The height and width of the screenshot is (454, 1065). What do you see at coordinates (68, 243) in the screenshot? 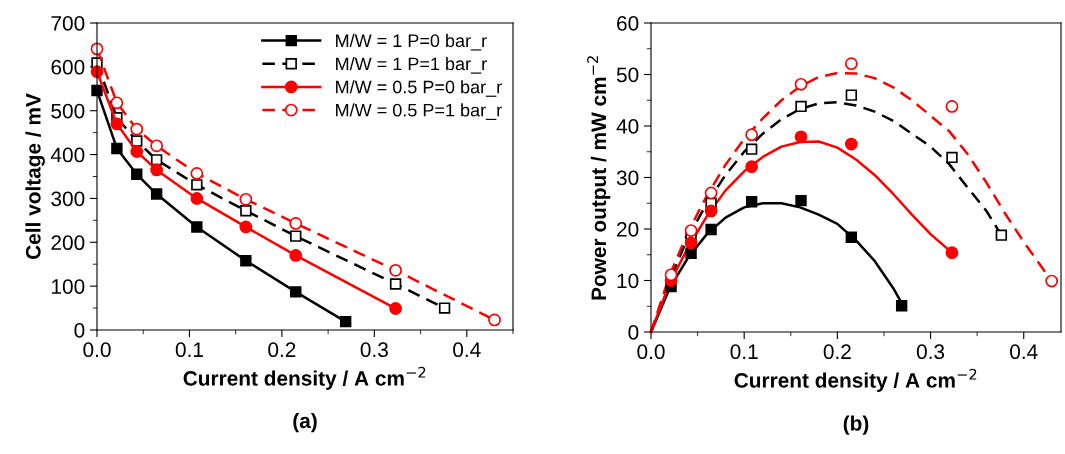
I see `y-tick-label: 200` at bounding box center [68, 243].